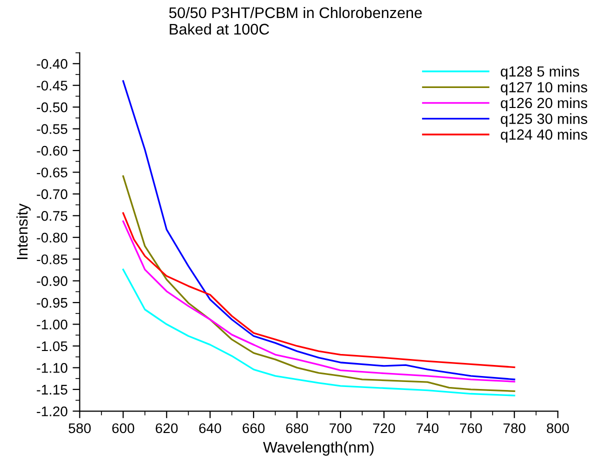 This screenshot has height=463, width=613. What do you see at coordinates (427, 428) in the screenshot?
I see `x-tick-label: 740` at bounding box center [427, 428].